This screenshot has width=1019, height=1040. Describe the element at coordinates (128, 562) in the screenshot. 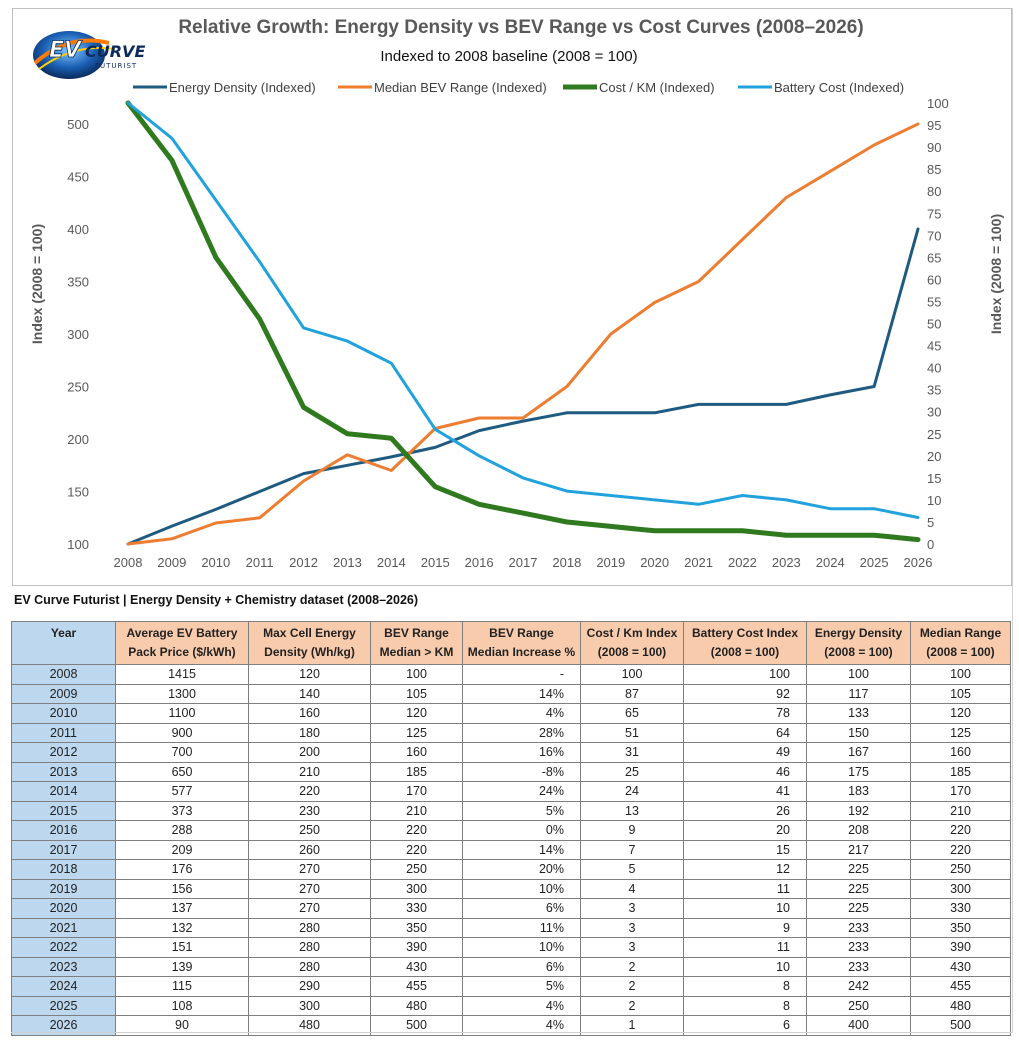

I see `x-tick: 2008` at that location.